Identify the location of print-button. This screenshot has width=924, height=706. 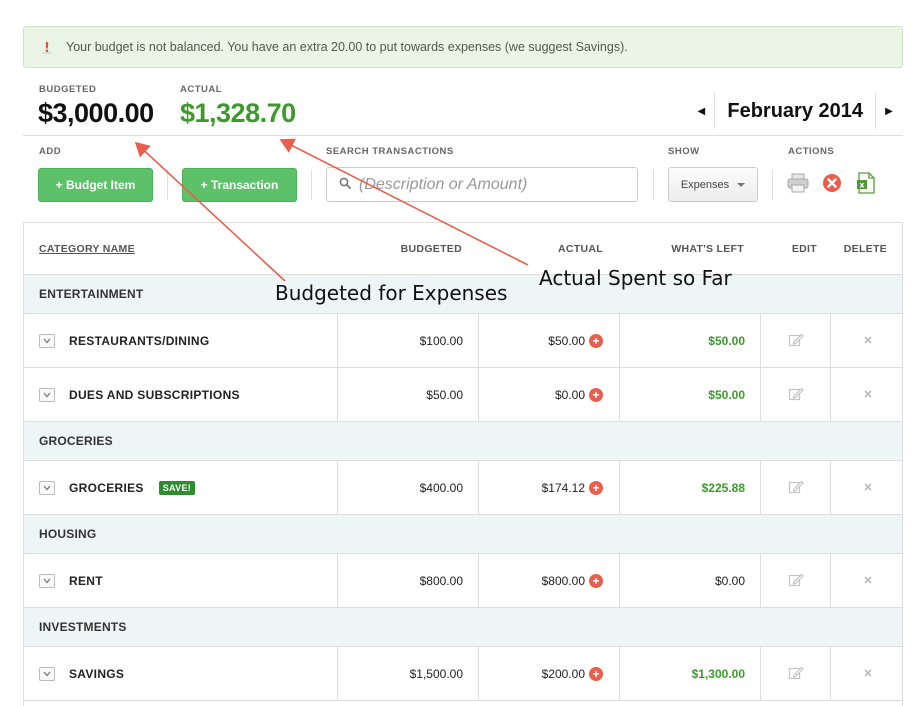
(798, 183).